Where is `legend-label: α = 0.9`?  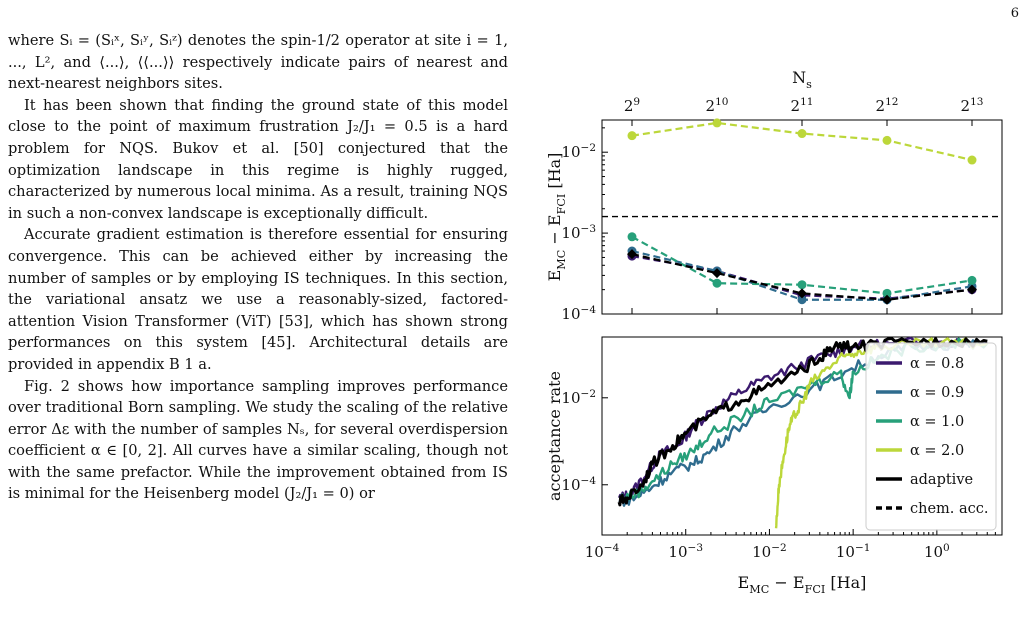
legend-label: α = 0.9 is located at coordinates (937, 393).